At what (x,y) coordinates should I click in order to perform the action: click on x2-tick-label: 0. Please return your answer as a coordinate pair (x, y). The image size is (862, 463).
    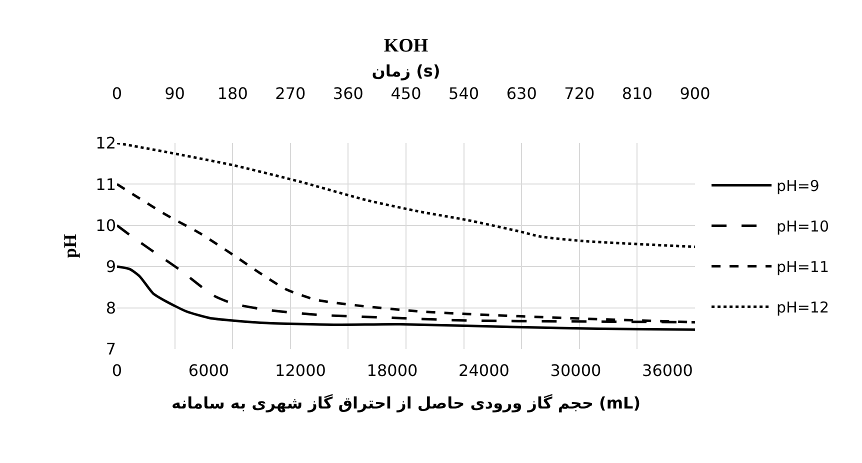
    Looking at the image, I should click on (117, 93).